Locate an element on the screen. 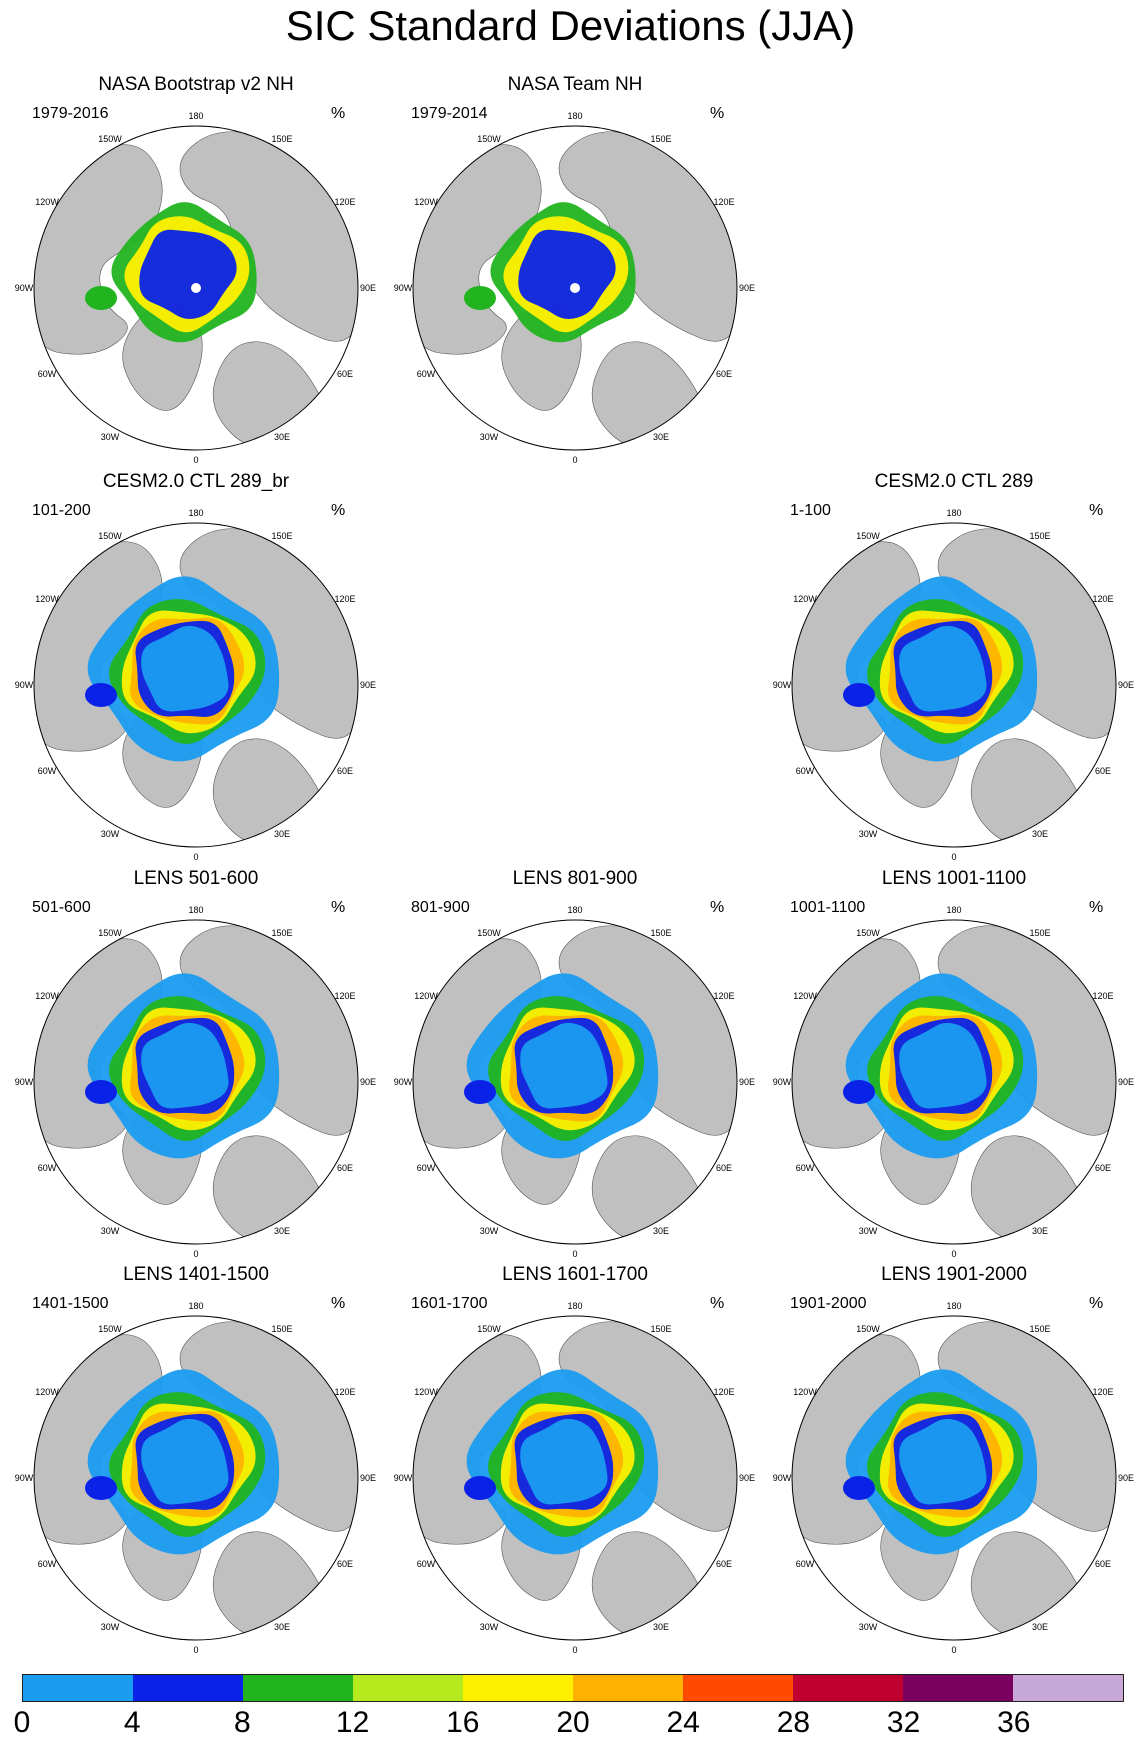 The width and height of the screenshot is (1141, 1740). panel-title: LENS 801-900 is located at coordinates (575, 878).